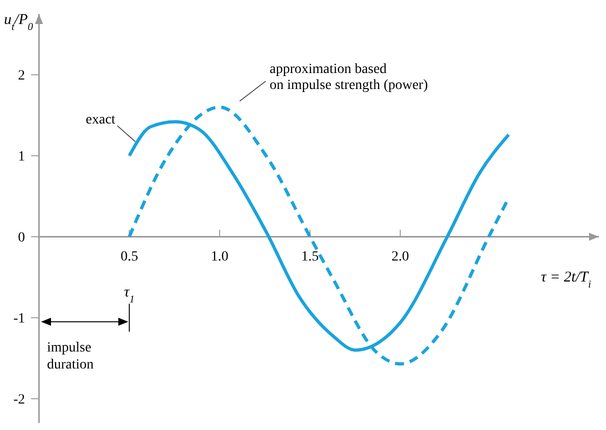 This screenshot has height=430, width=606. What do you see at coordinates (566, 280) in the screenshot?
I see `x-axis-title: τ = 2t/T$_{i}$` at bounding box center [566, 280].